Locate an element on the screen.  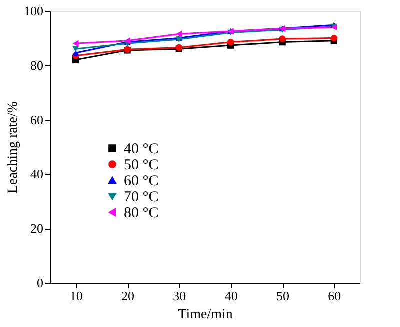
legend-label: 50 °C is located at coordinates (141, 166).